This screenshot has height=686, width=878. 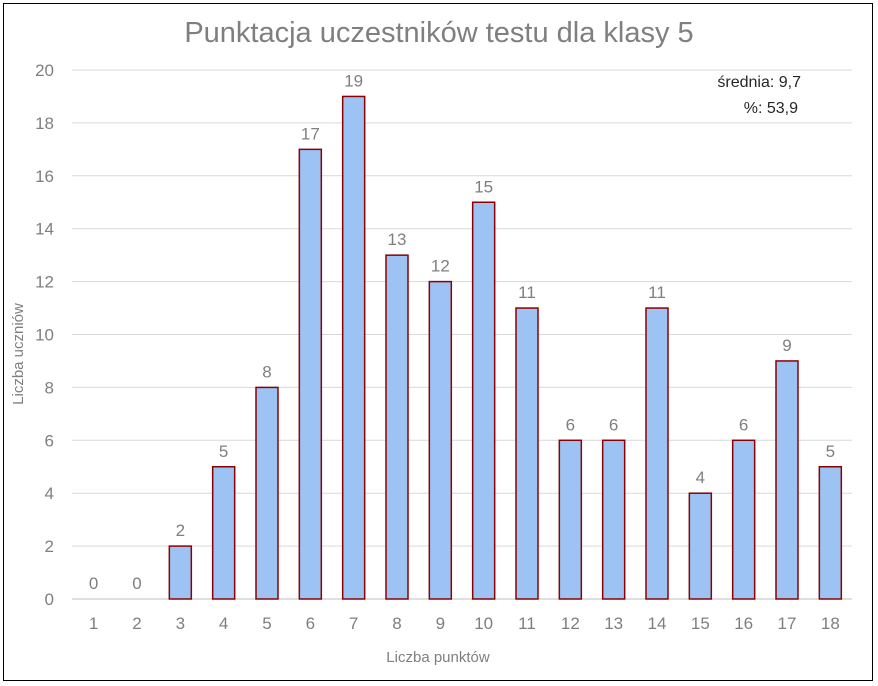 What do you see at coordinates (787, 623) in the screenshot?
I see `x-tick-label: 17` at bounding box center [787, 623].